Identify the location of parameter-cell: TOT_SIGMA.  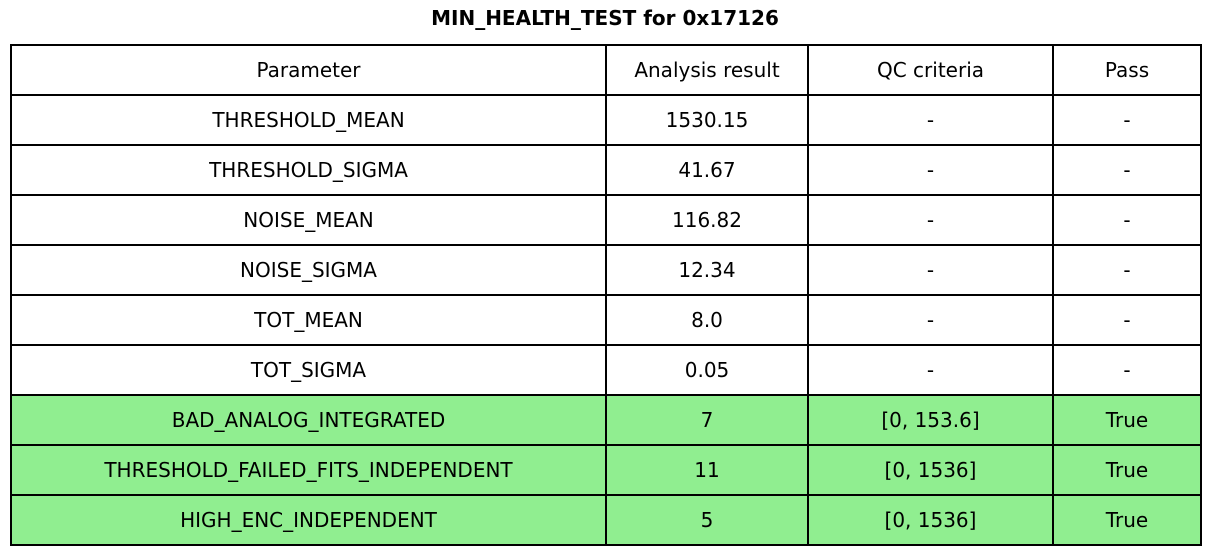
(308, 370).